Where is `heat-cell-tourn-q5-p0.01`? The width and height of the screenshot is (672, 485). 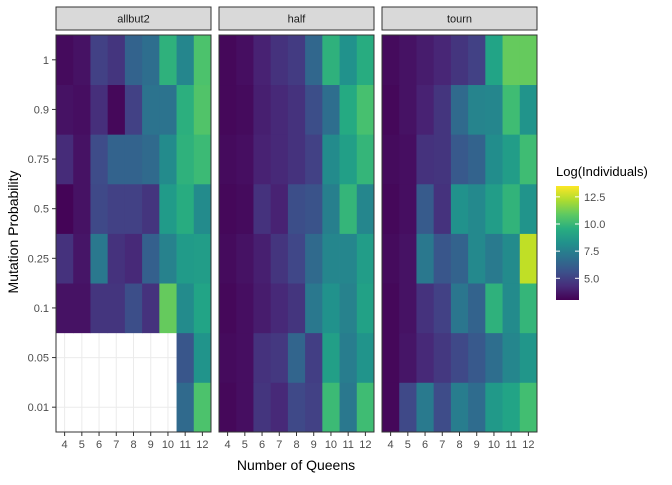 heat-cell-tourn-q5-p0.01 is located at coordinates (408, 407).